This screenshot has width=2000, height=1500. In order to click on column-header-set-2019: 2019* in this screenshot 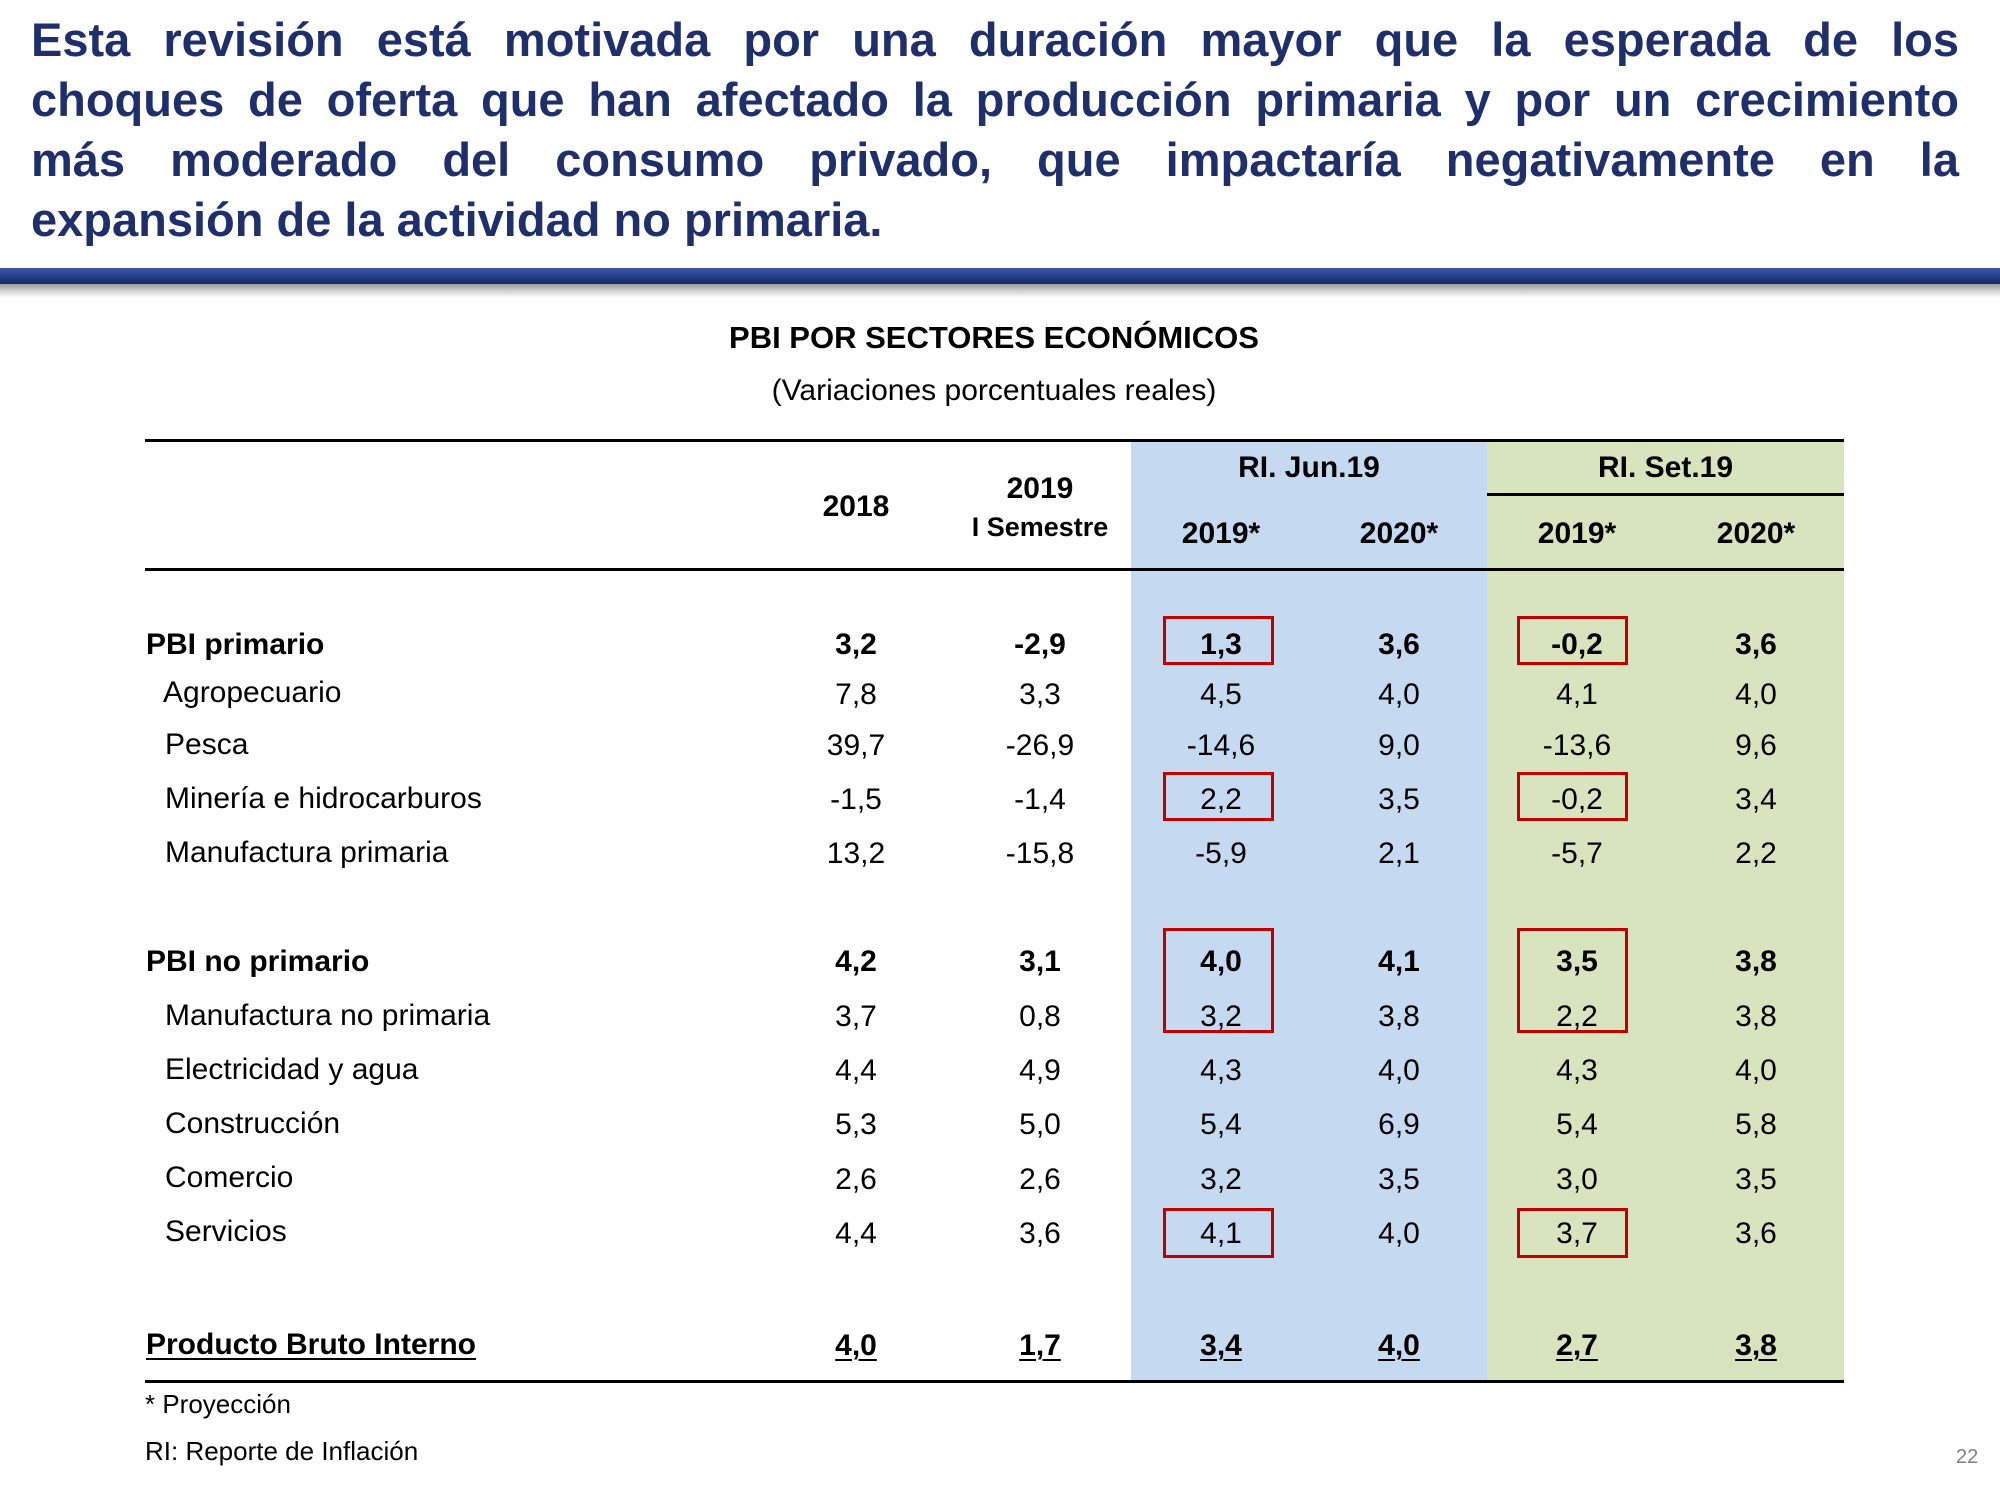, I will do `click(1577, 533)`.